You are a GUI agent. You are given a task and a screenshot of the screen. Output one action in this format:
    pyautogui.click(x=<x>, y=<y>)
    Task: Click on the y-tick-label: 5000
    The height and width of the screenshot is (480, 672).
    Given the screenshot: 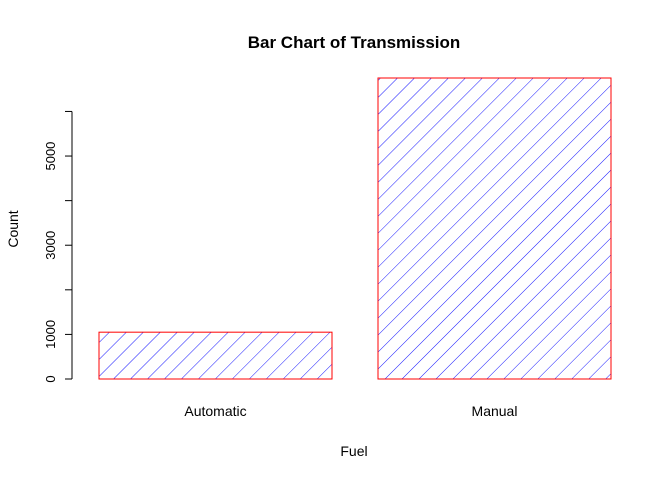 What is the action you would take?
    pyautogui.click(x=50, y=156)
    